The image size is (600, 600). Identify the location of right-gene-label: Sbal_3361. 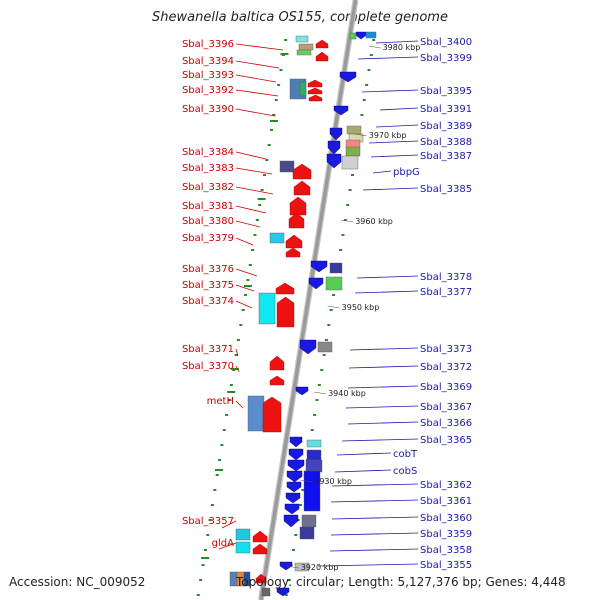
(446, 501).